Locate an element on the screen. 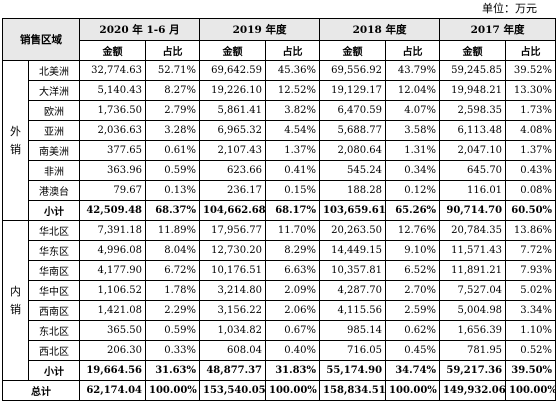 The height and width of the screenshot is (409, 557). amount-cell: 10,176.51 is located at coordinates (233, 270).